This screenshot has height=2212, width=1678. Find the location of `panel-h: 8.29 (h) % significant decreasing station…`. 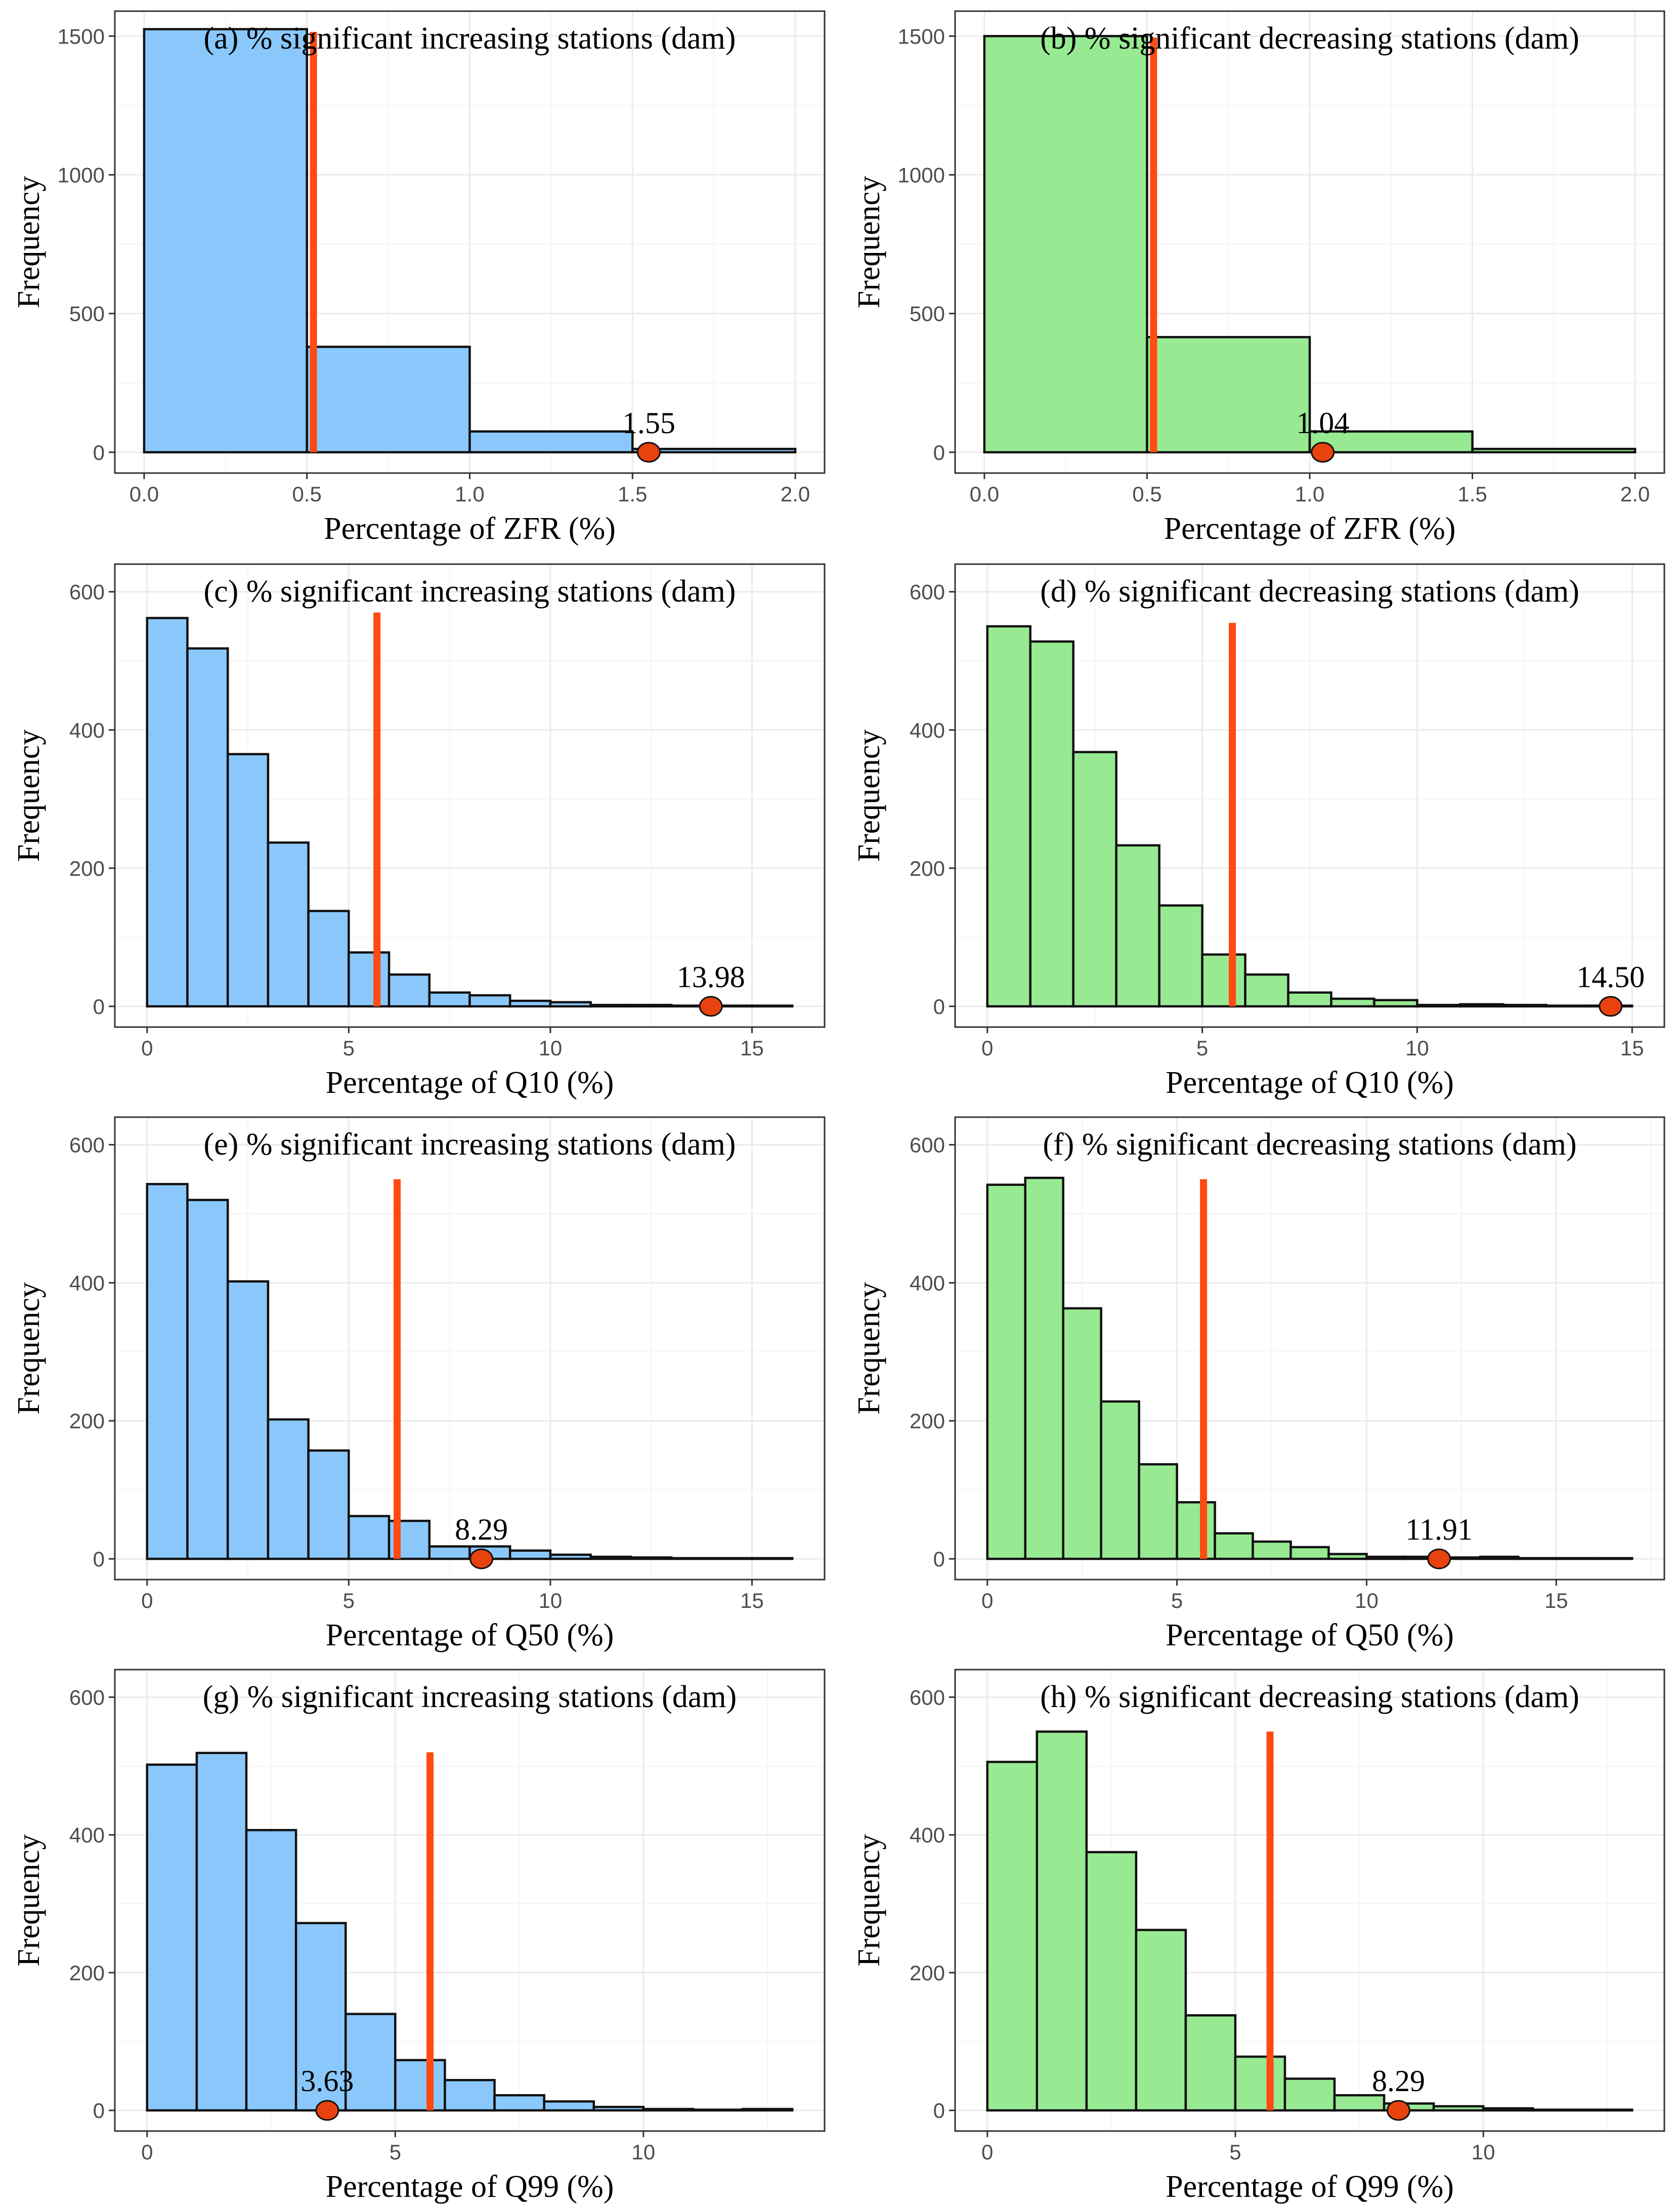

panel-h: 8.29 (h) % significant decreasing station… is located at coordinates (1258, 1936).